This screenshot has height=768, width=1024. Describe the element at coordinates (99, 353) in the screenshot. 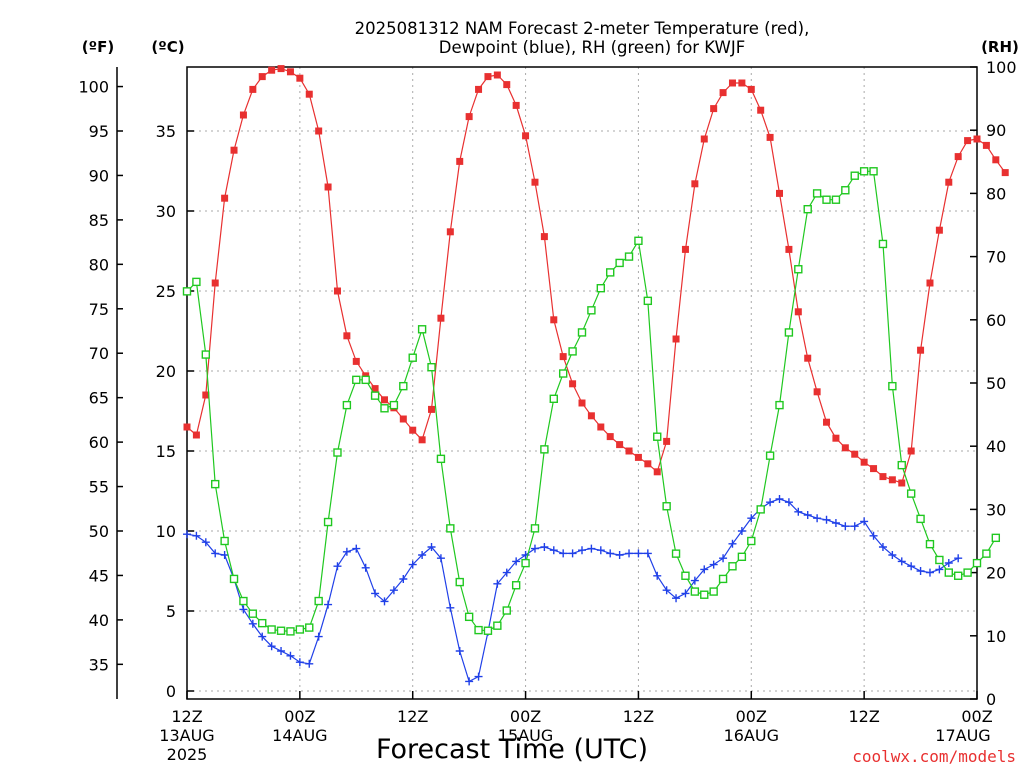

I see `fahrenheit-tick-label: 70` at that location.